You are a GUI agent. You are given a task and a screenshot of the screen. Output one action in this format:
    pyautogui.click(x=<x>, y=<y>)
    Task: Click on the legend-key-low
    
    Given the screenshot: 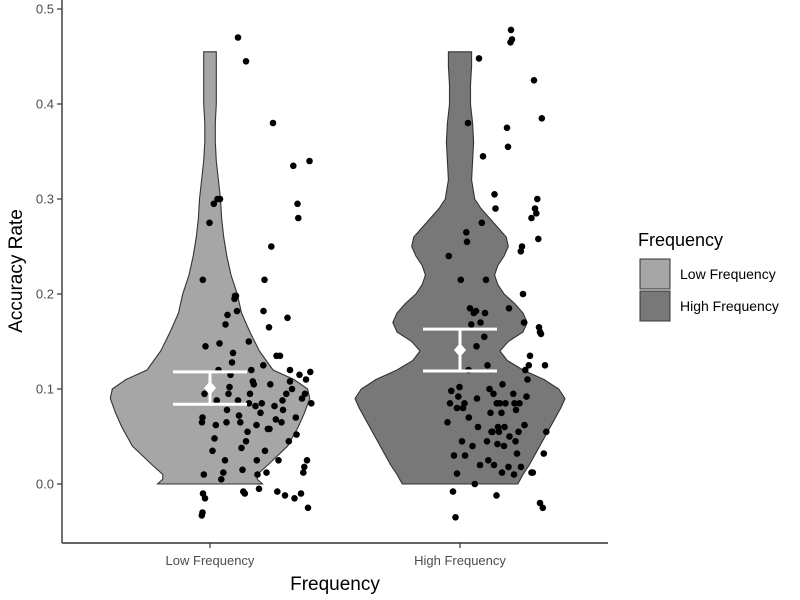 What is the action you would take?
    pyautogui.click(x=655, y=274)
    